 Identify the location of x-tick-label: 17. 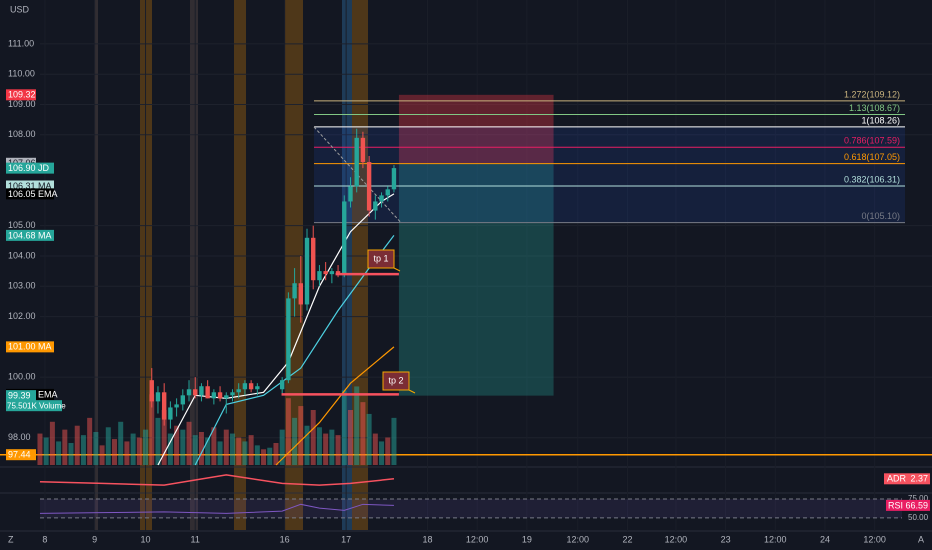
(346, 539).